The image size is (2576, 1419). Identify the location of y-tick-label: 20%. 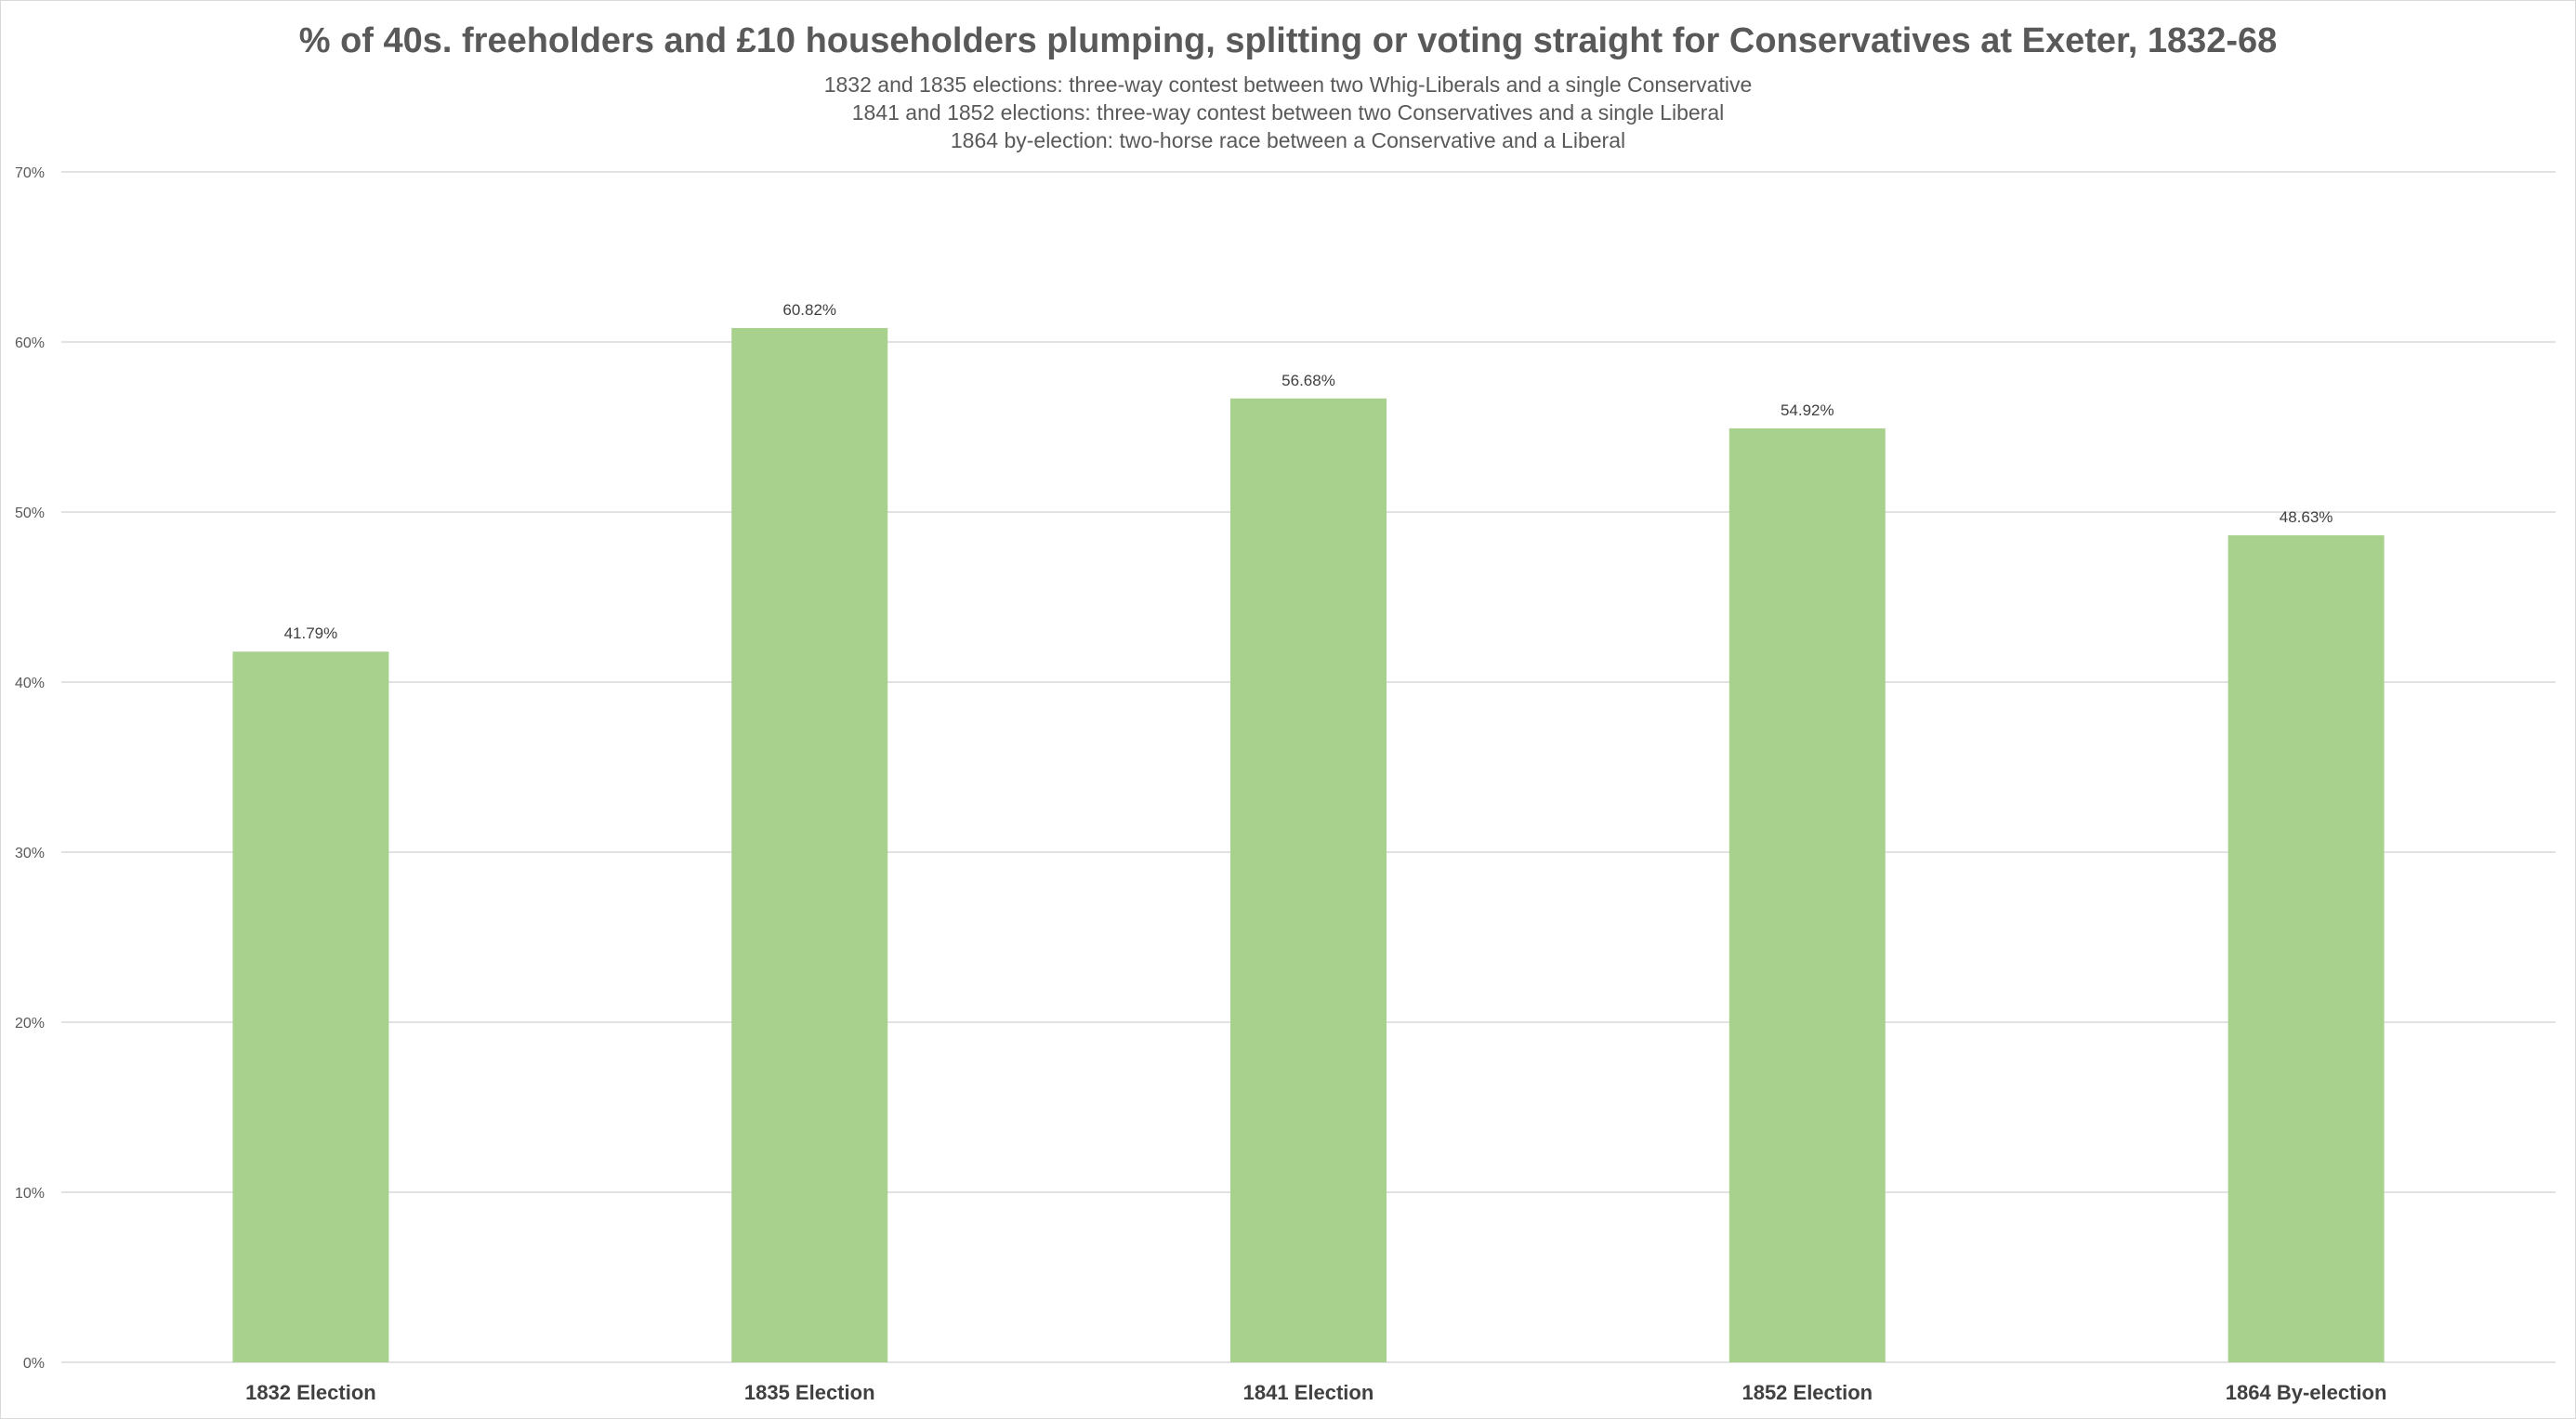
(30, 1023).